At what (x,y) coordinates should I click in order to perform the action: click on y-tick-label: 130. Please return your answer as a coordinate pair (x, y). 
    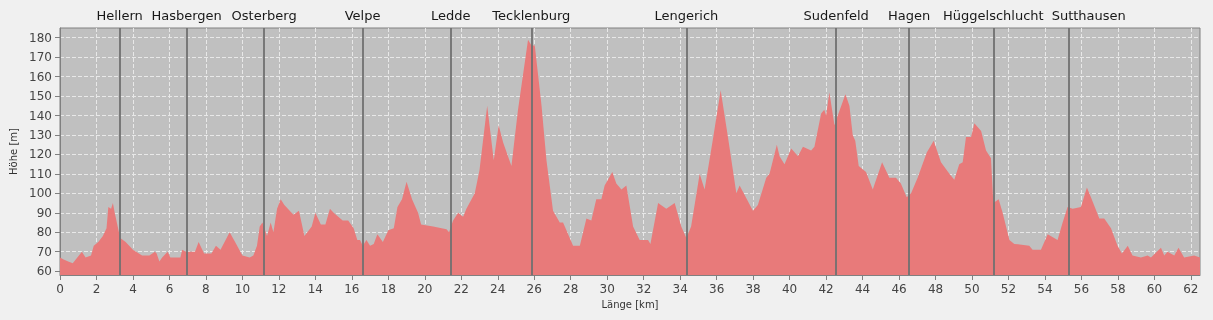
    Looking at the image, I should click on (40, 134).